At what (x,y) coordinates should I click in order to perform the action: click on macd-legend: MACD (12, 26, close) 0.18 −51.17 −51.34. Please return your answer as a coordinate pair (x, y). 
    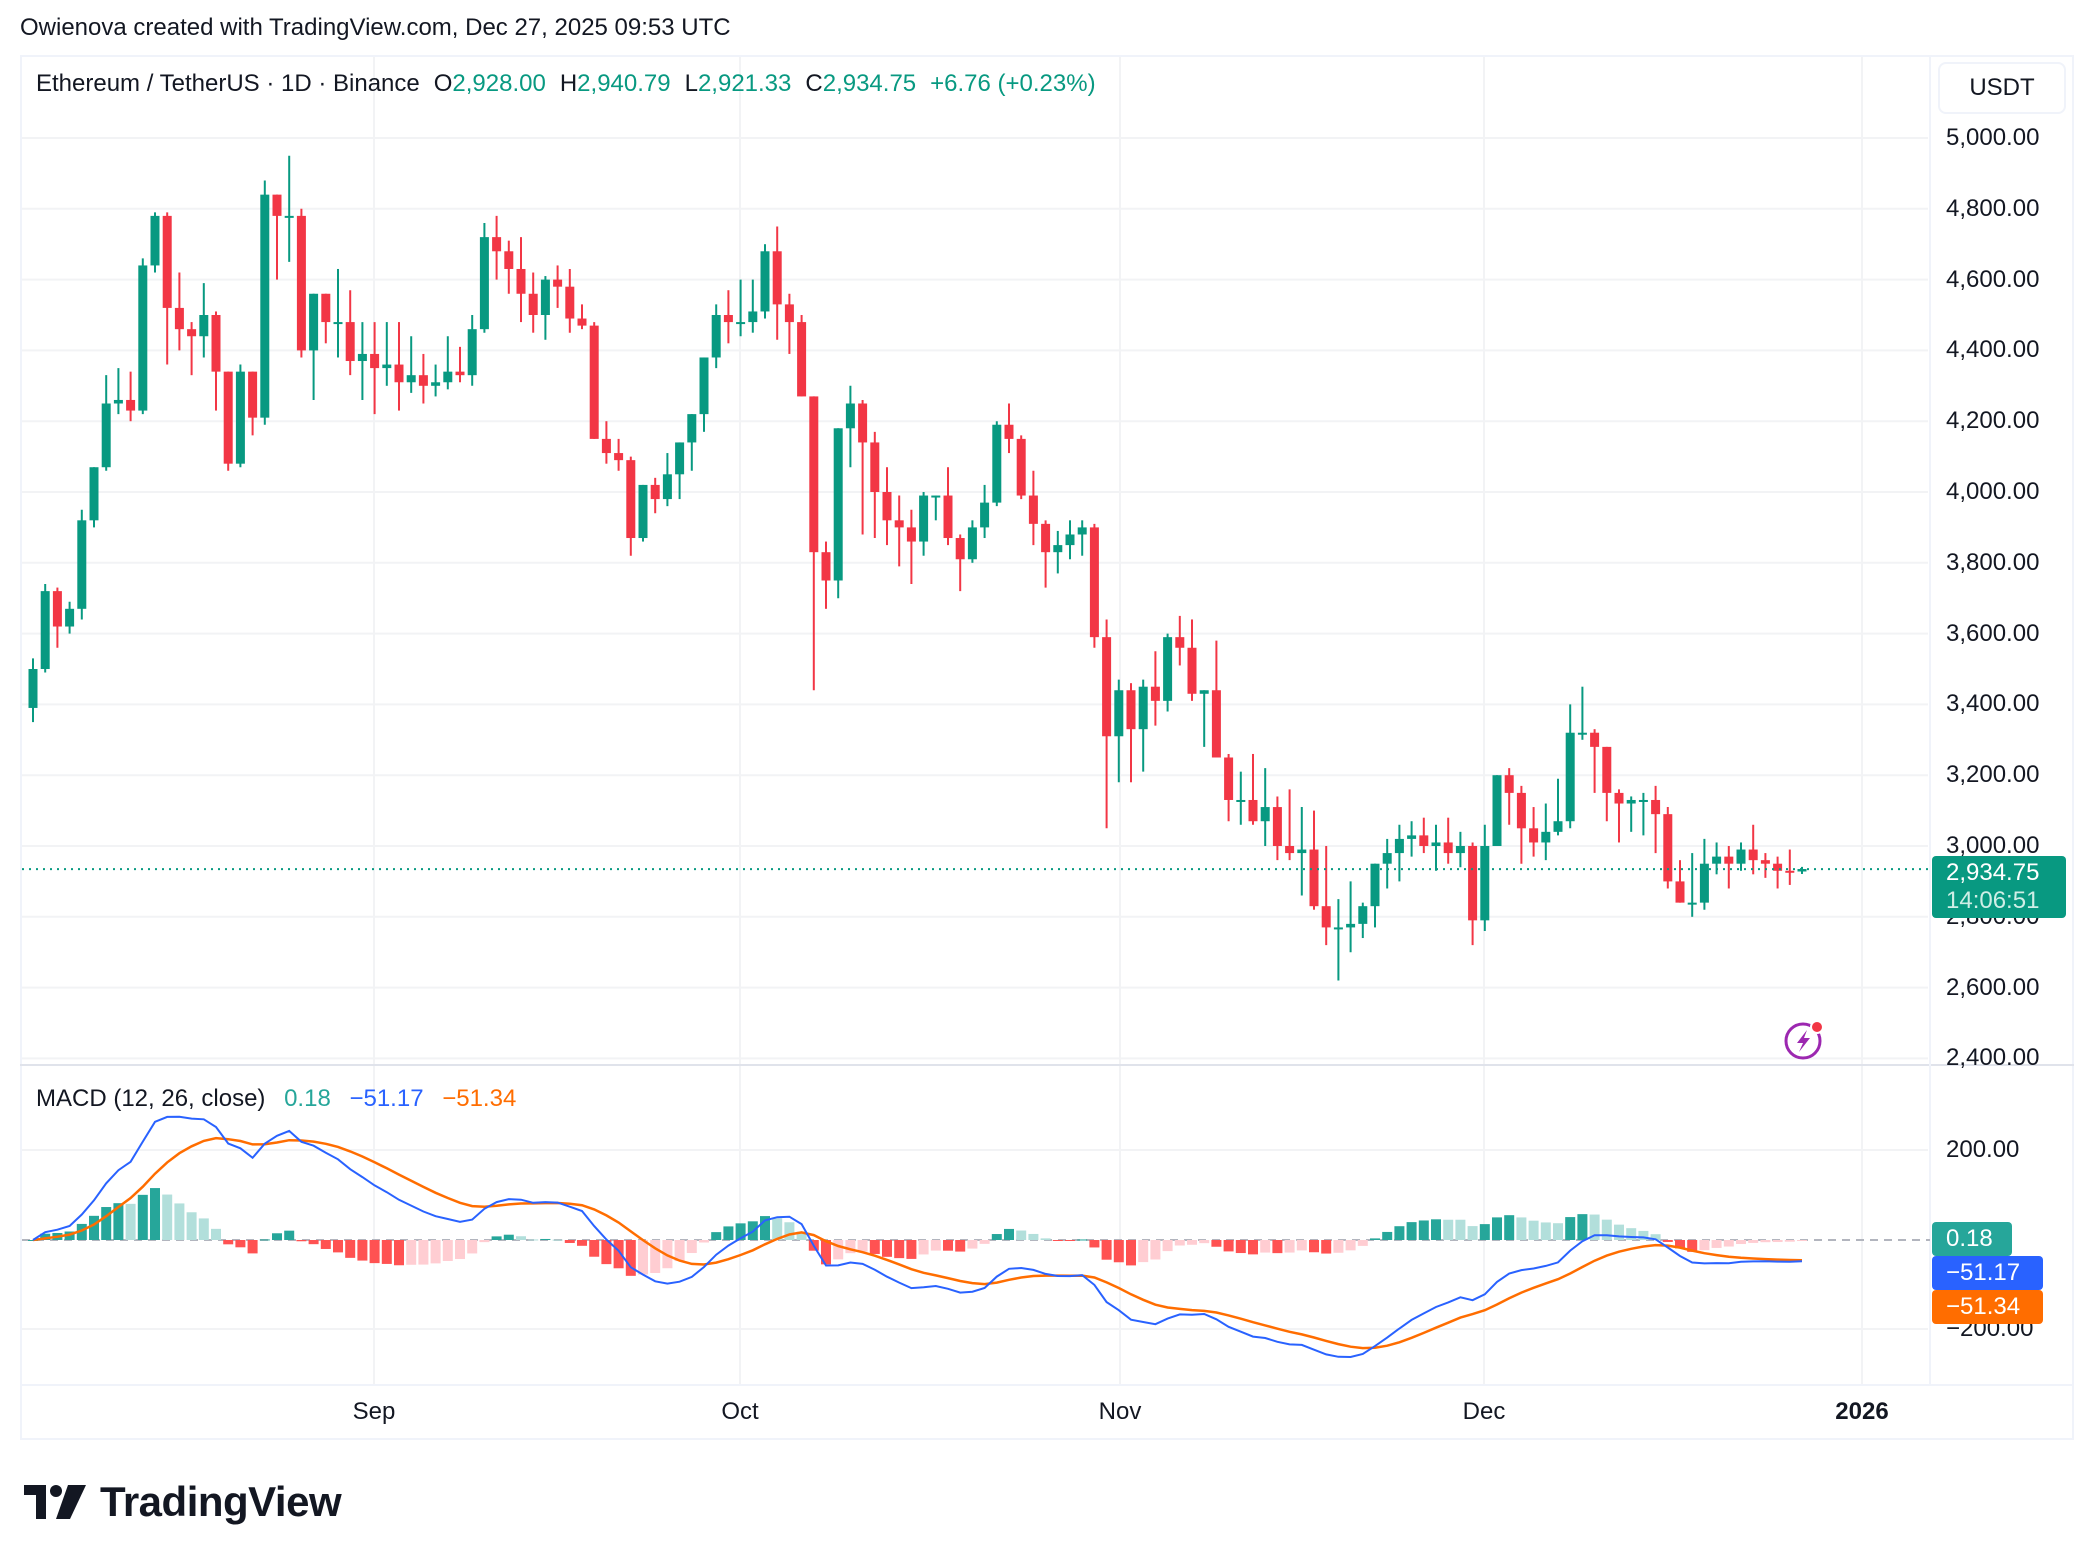
    Looking at the image, I should click on (276, 1099).